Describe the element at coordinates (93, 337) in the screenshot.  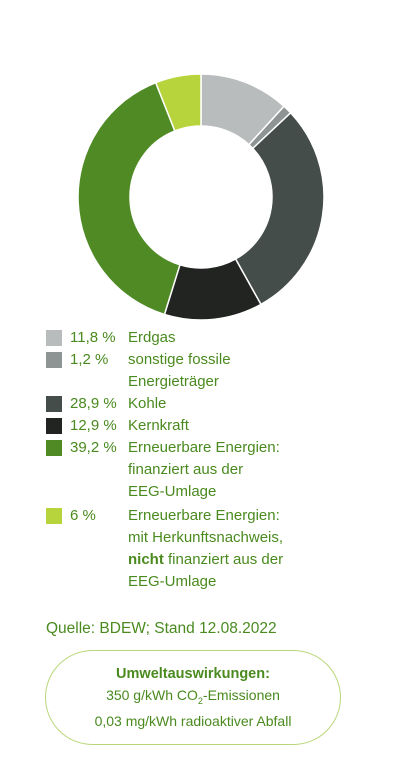
I see `legend-percent: 11,8 %` at that location.